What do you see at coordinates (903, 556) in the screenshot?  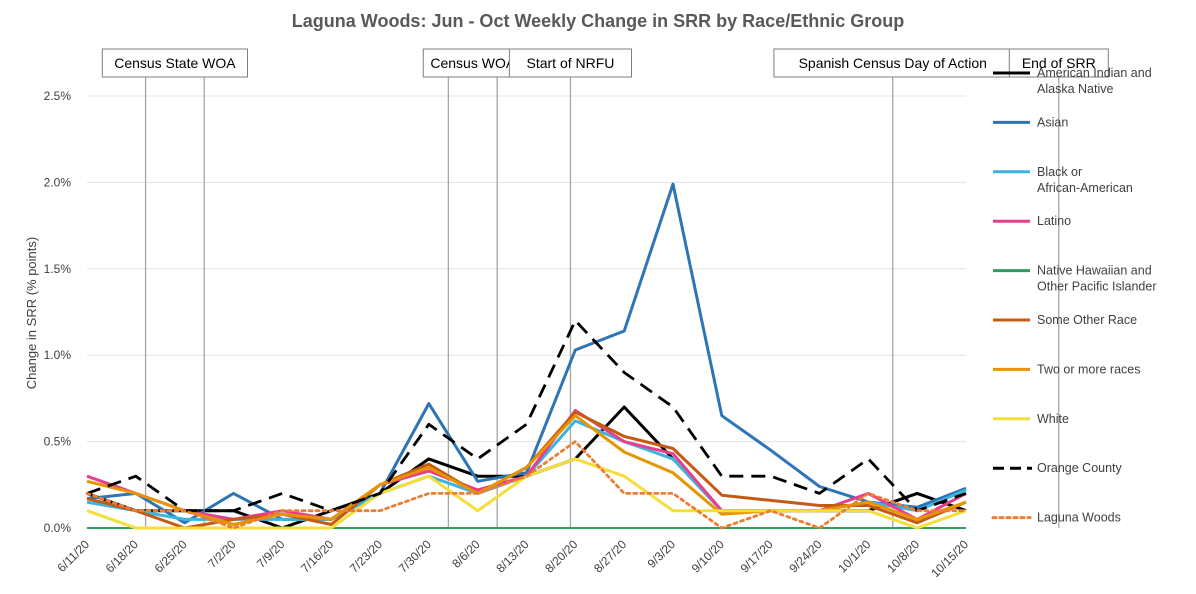 I see `x-tick-label: 10/8/20` at bounding box center [903, 556].